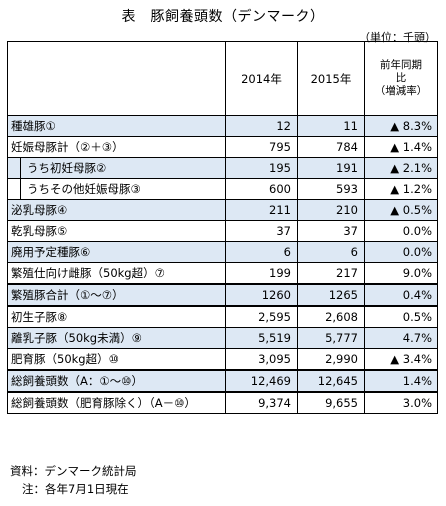 The height and width of the screenshot is (506, 446). What do you see at coordinates (116, 210) in the screenshot?
I see `row-label: 泌乳母豚④` at bounding box center [116, 210].